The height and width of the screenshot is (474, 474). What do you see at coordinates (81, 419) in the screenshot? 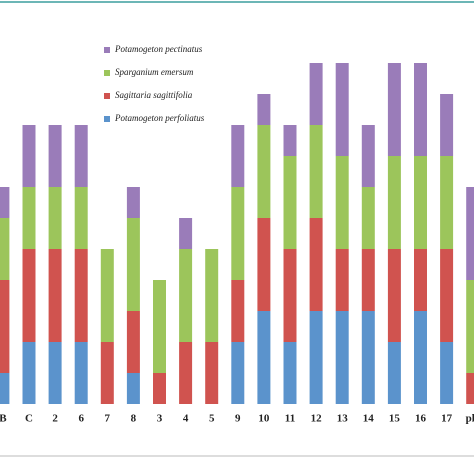
I see `x-tick-label: 6` at bounding box center [81, 419].